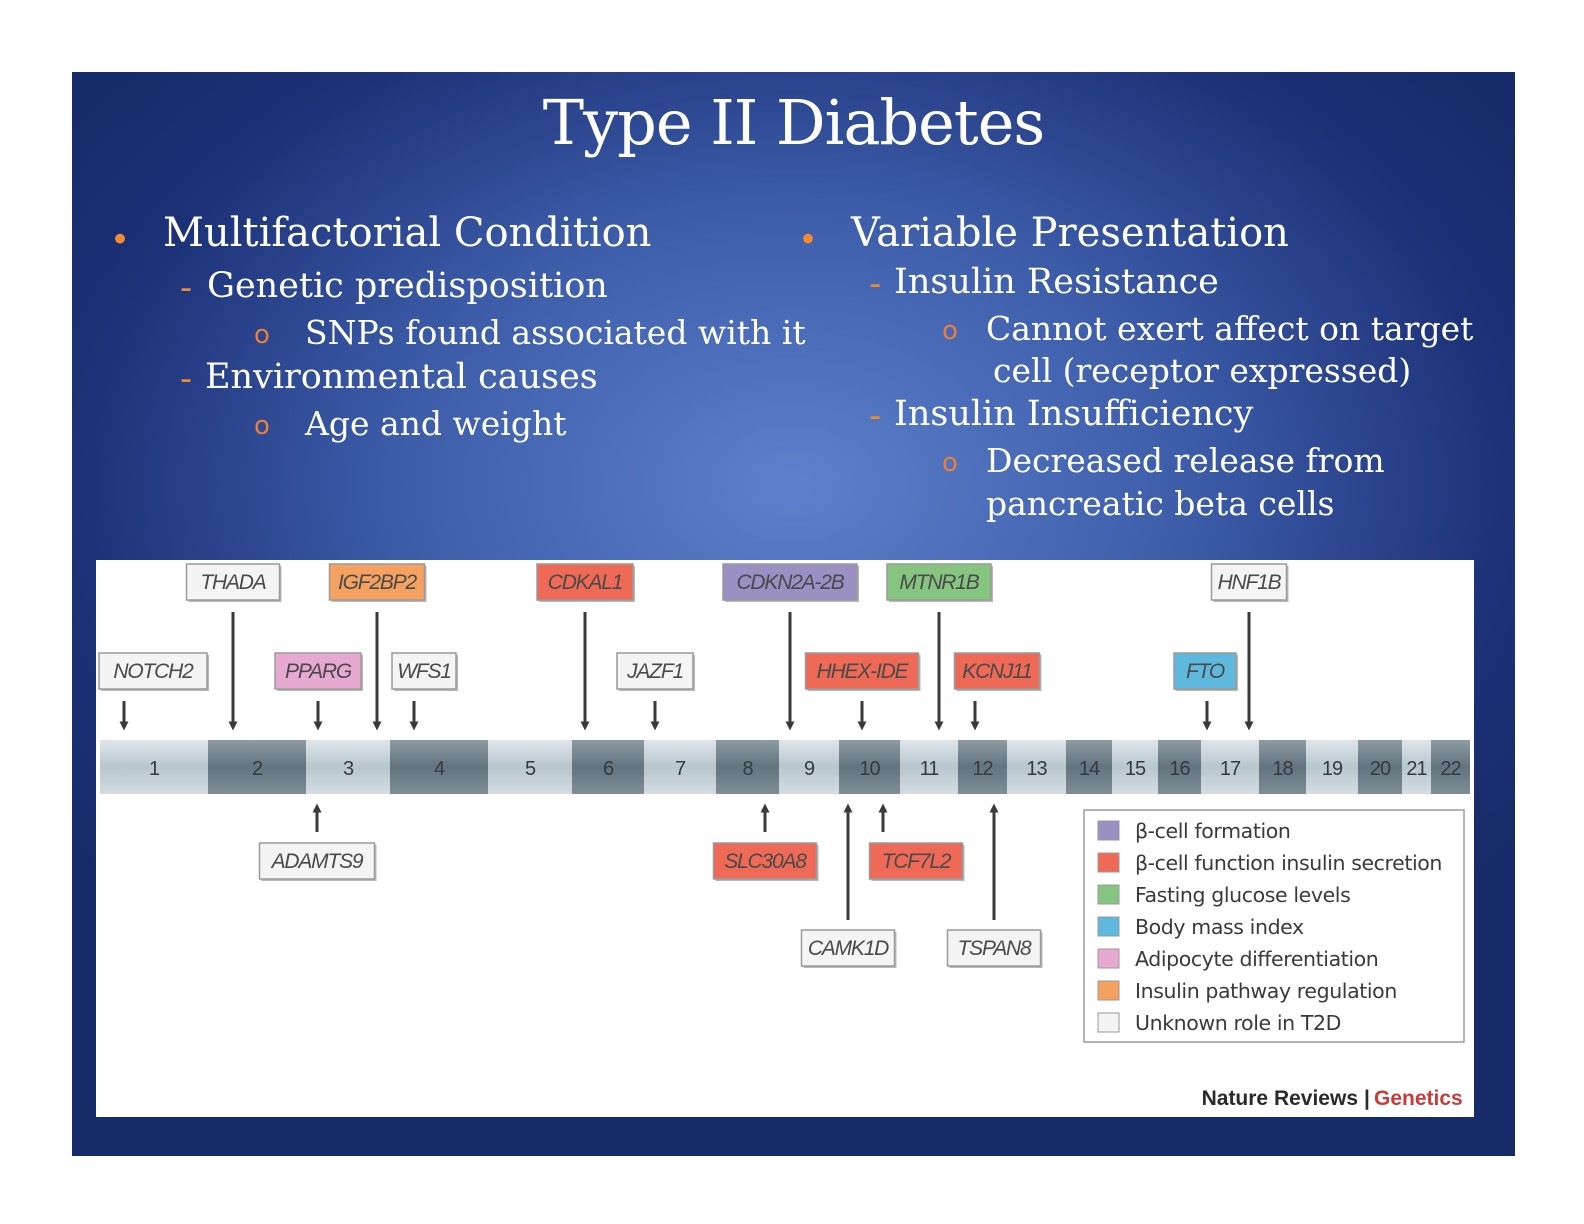 The image size is (1584, 1224). I want to click on gene-box-cdkn2a-2b: CDKN2A-2B, so click(790, 582).